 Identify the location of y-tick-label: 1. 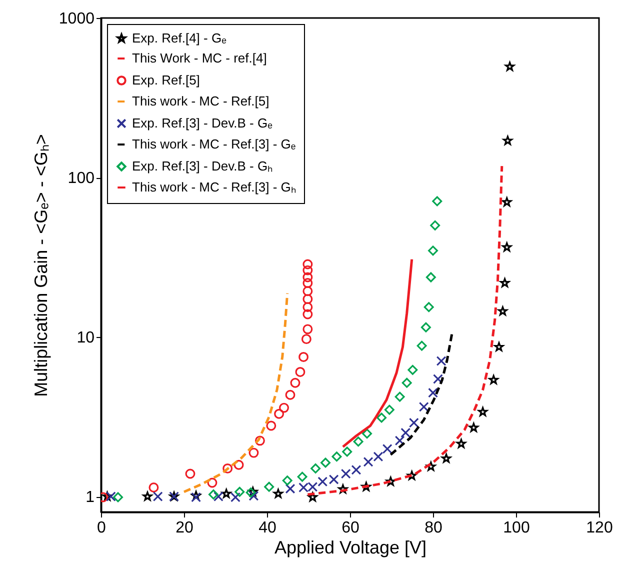
(90, 497).